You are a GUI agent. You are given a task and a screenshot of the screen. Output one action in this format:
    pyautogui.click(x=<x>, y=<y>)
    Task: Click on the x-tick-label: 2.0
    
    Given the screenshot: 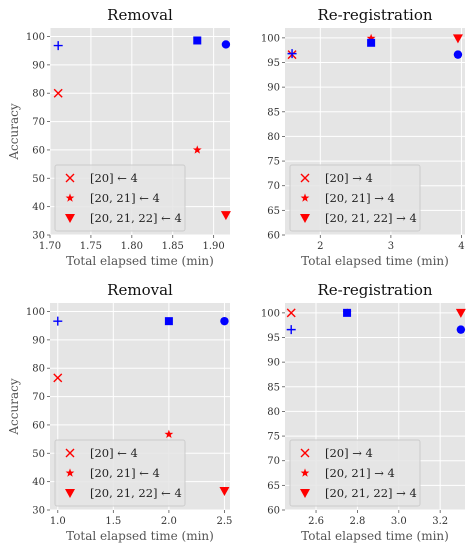 What is the action you would take?
    pyautogui.click(x=169, y=521)
    